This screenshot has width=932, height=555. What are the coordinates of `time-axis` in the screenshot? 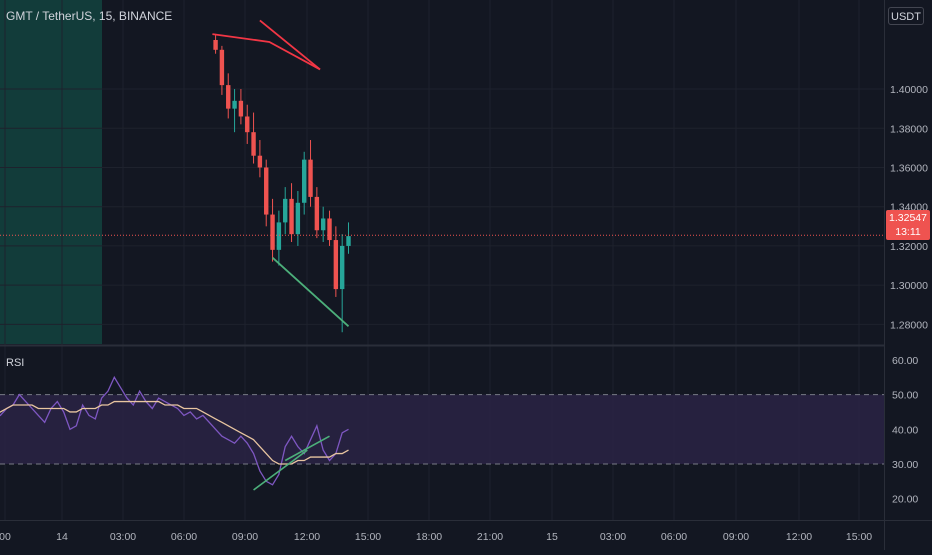 It's located at (466, 535).